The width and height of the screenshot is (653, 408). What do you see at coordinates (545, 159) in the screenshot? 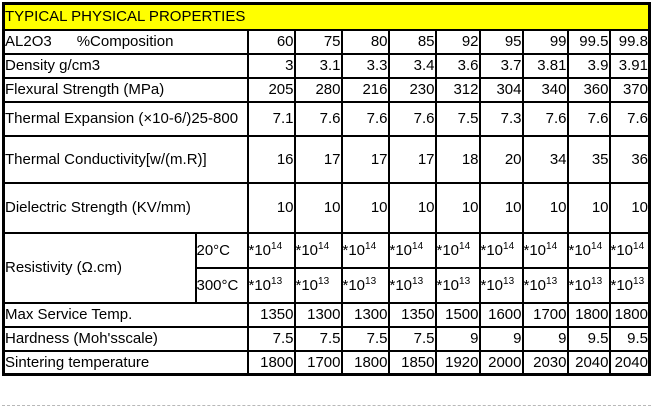
I see `value-cell: 34` at bounding box center [545, 159].